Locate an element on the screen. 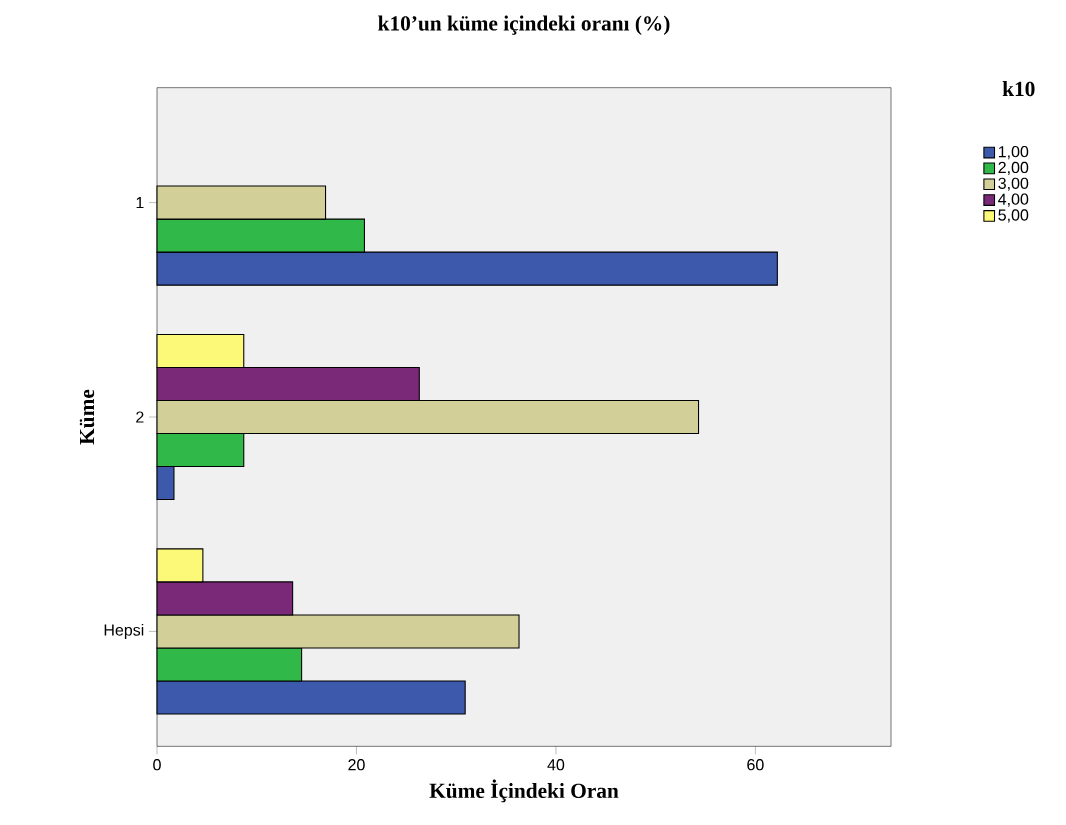  x-axis-title: Küme İçindeki Oran is located at coordinates (524, 791).